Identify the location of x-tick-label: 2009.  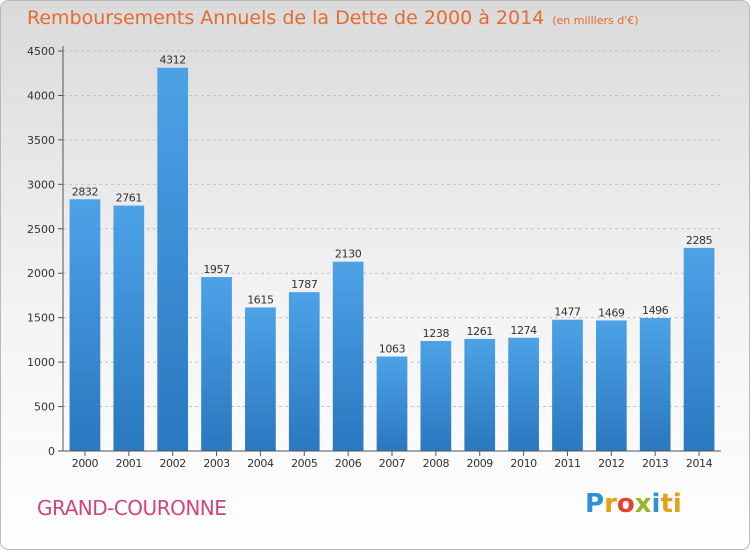
(480, 463).